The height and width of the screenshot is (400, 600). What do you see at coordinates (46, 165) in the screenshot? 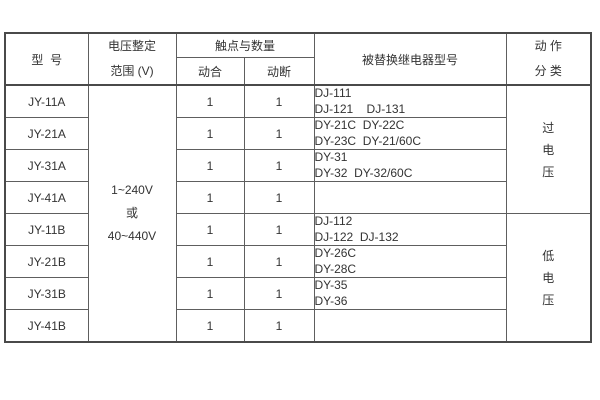
I see `model-cell: JY-31A` at bounding box center [46, 165].